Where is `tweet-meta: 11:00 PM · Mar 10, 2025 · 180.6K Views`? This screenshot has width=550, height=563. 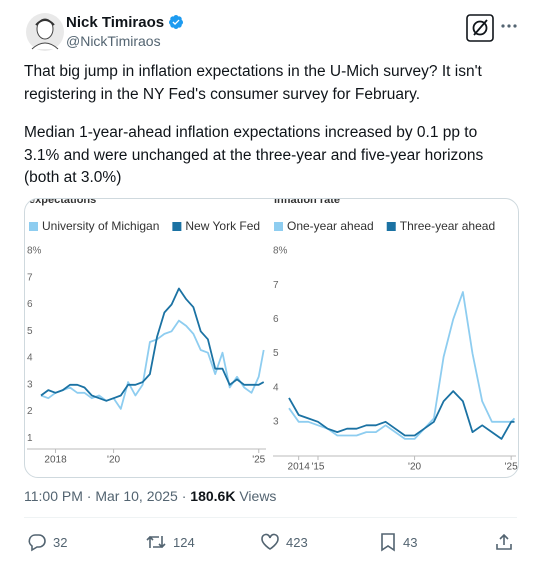
tweet-meta: 11:00 PM · Mar 10, 2025 · 180.6K Views is located at coordinates (150, 496).